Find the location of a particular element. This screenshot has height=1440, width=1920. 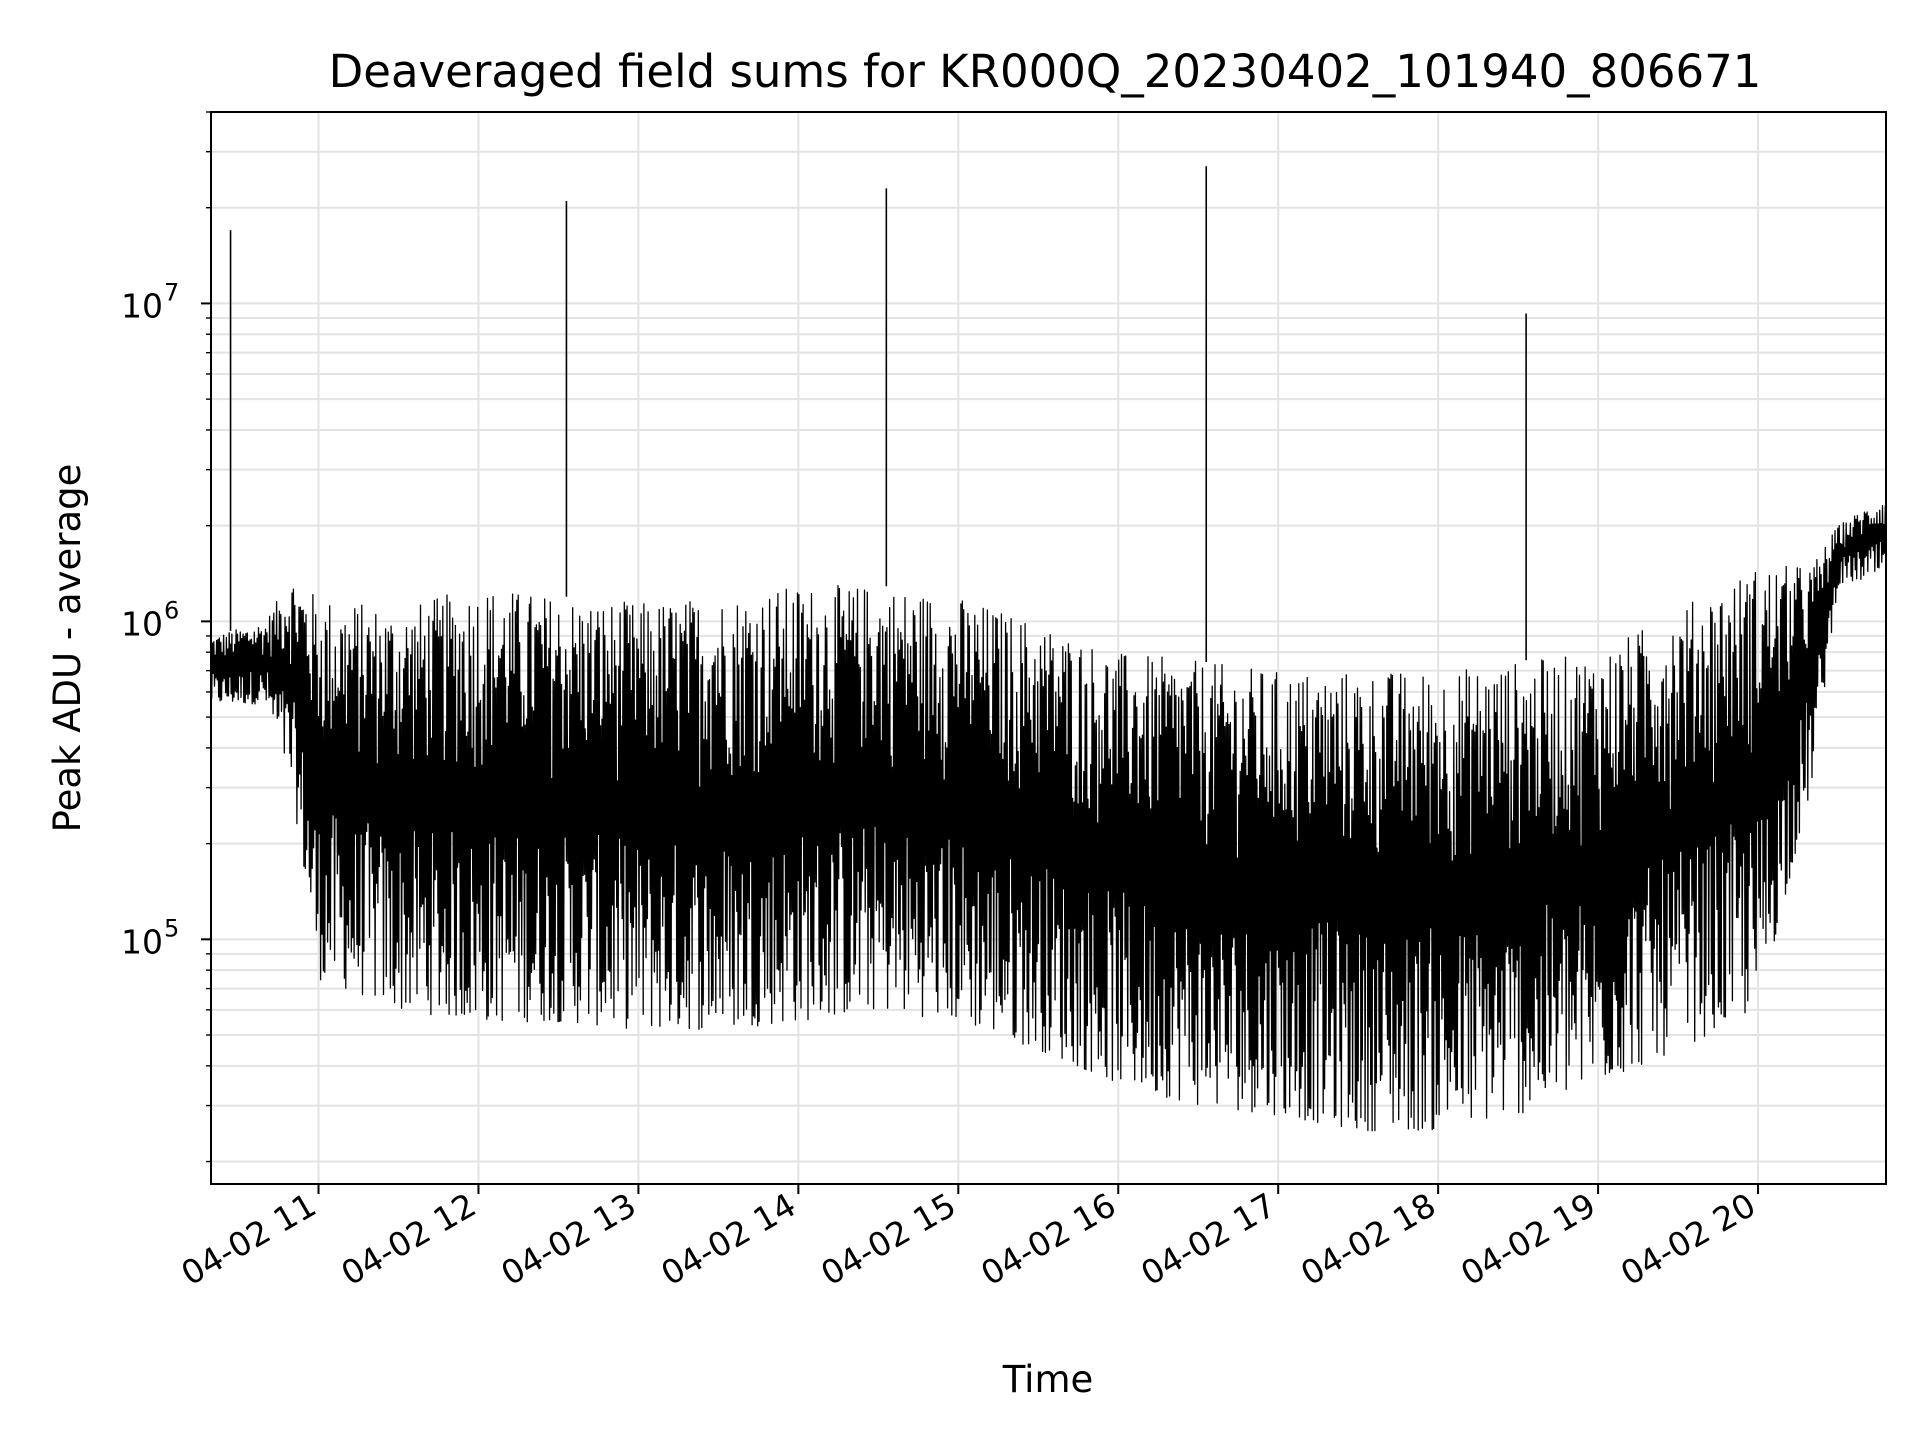

y-tick-label: 10 5 is located at coordinates (150, 937).